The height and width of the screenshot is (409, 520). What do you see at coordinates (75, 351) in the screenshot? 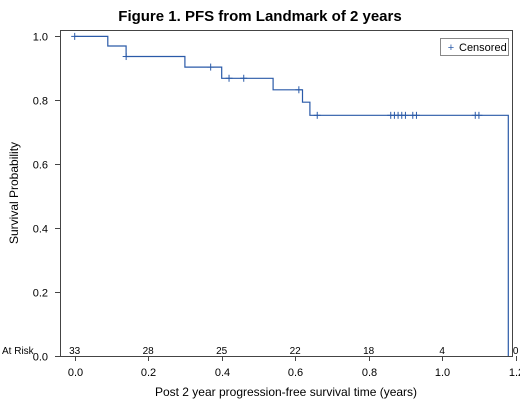
I see `at-risk-count: 33` at bounding box center [75, 351].